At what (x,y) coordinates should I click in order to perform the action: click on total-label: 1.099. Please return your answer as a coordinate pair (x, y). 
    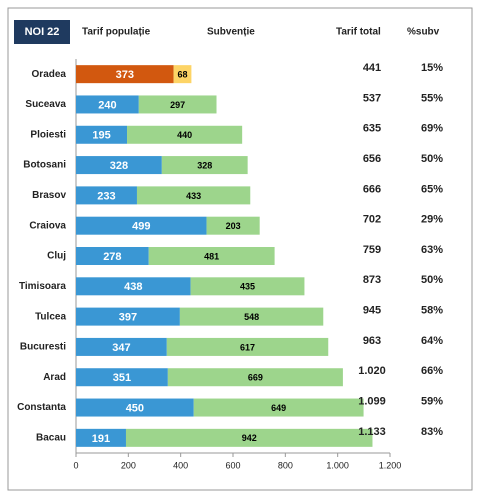
    Looking at the image, I should click on (372, 401).